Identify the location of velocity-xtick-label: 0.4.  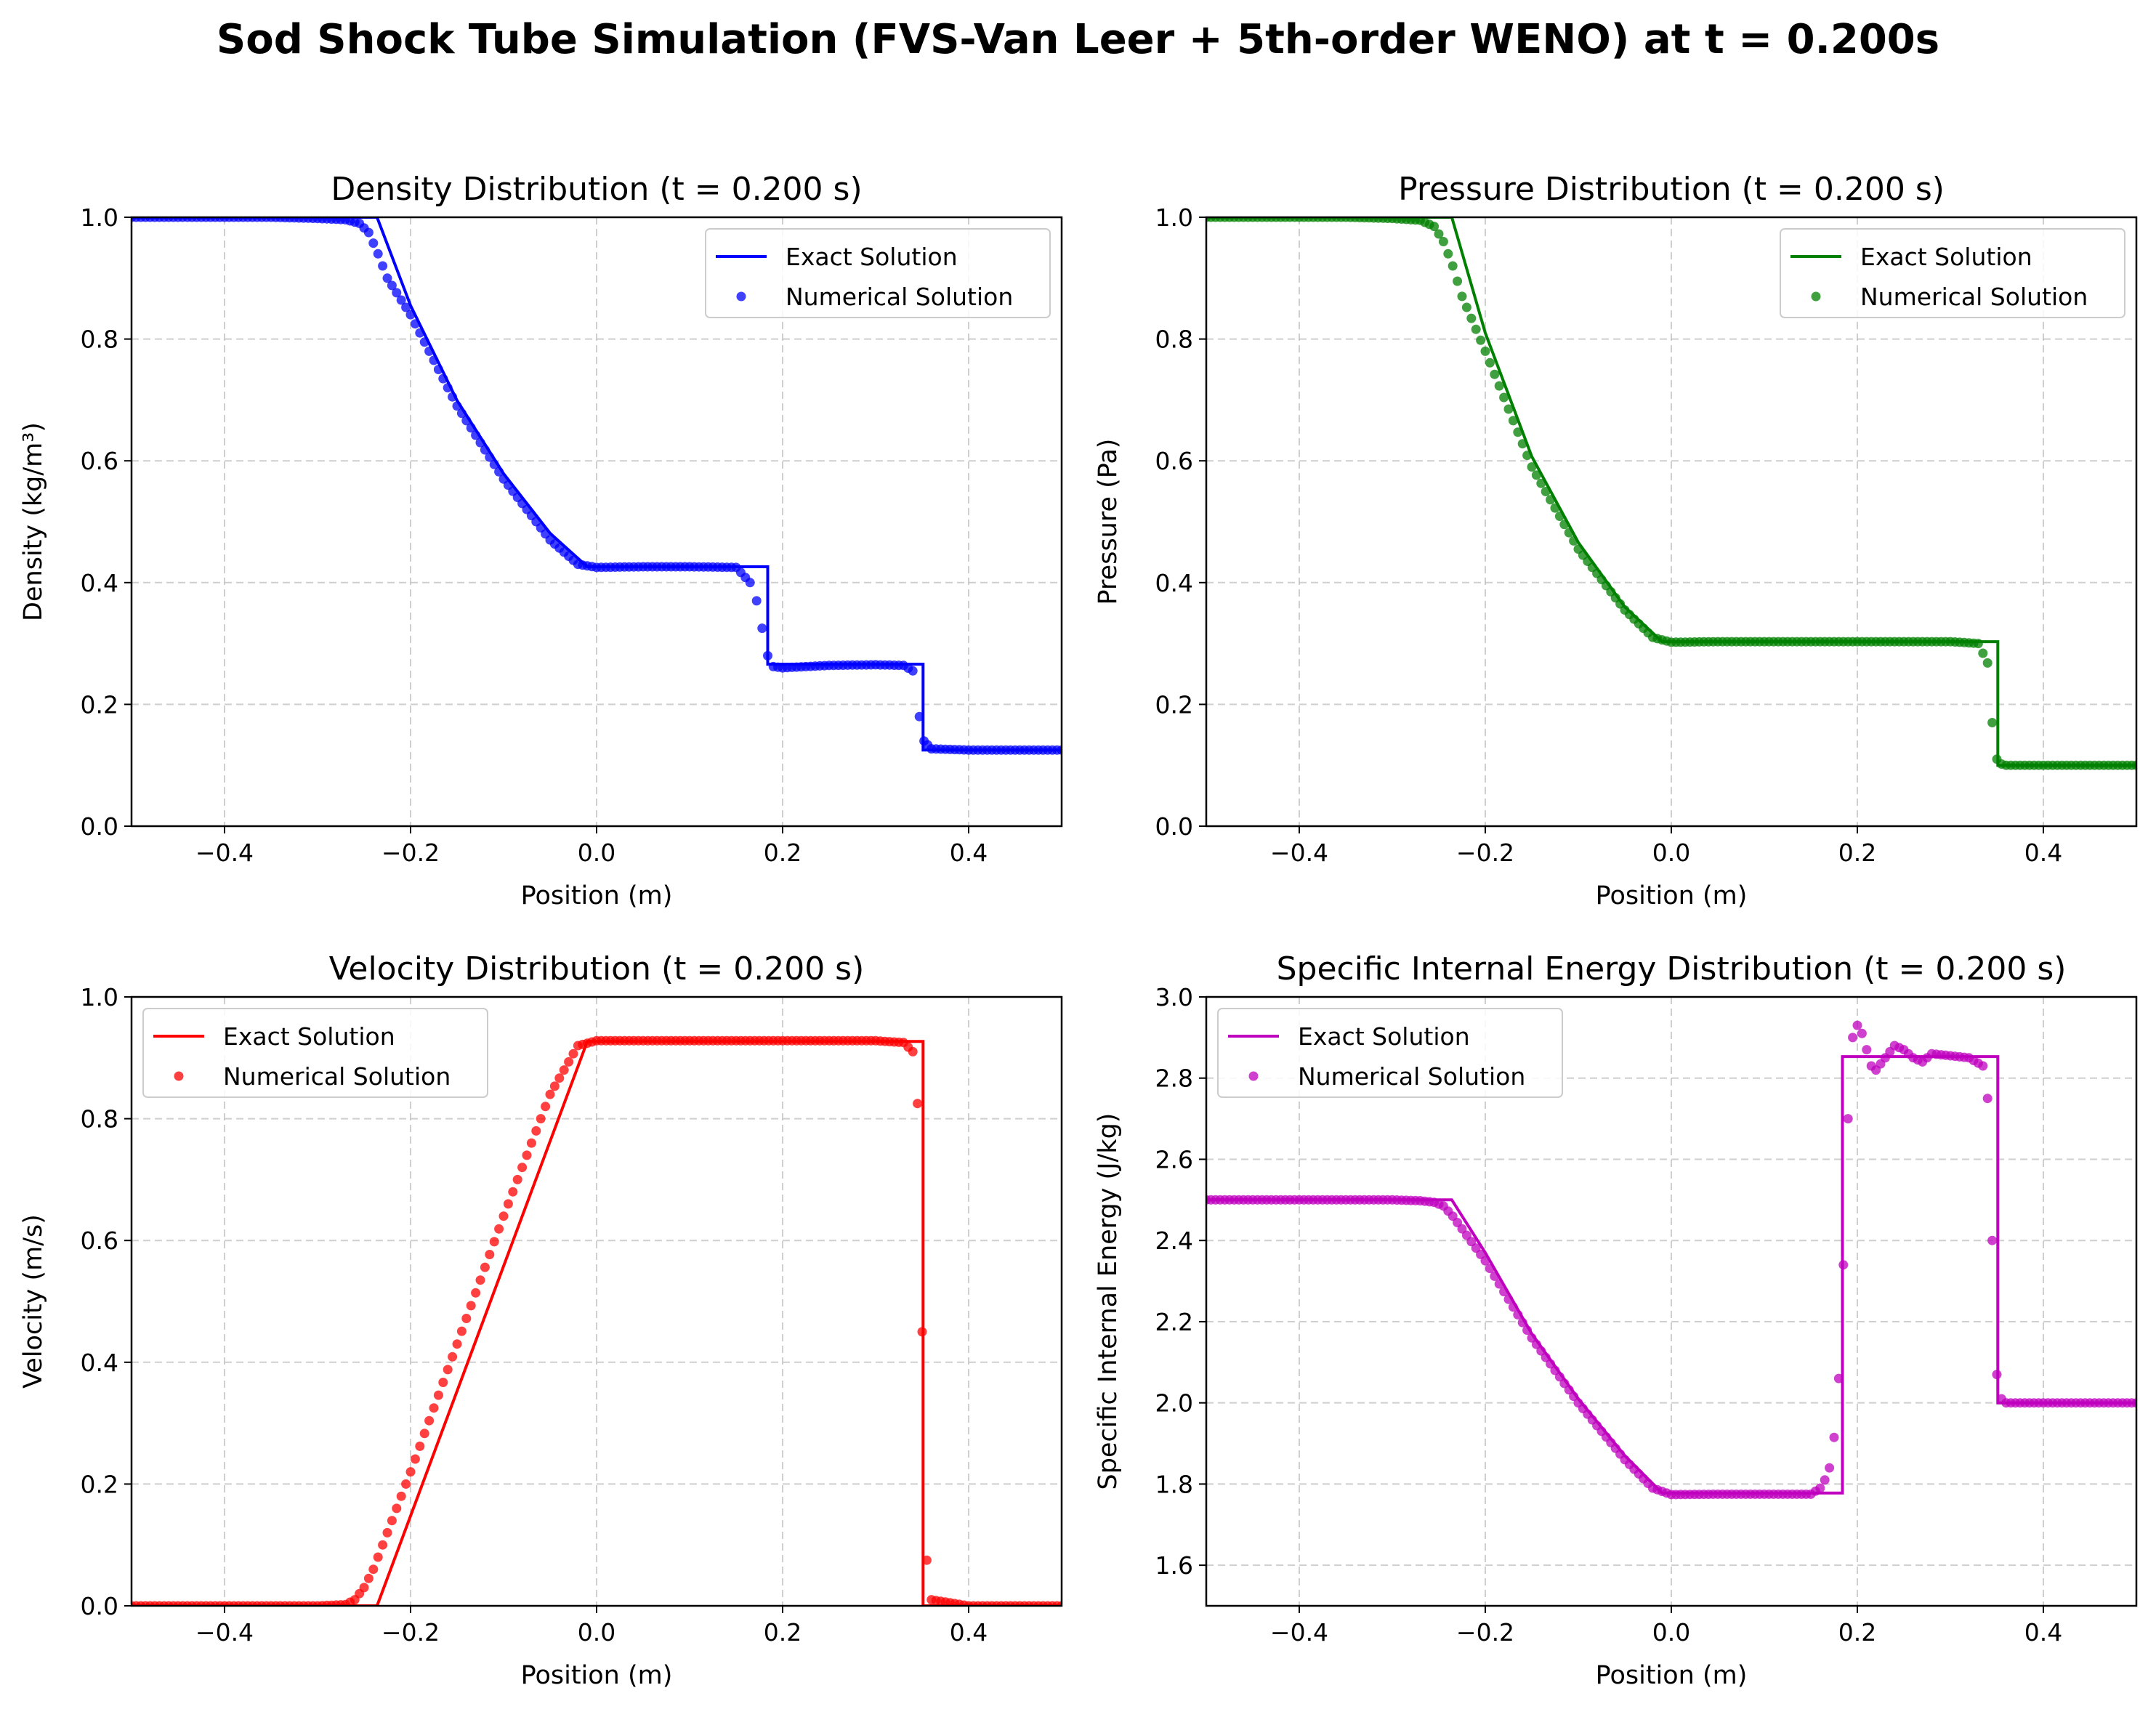
(969, 1632).